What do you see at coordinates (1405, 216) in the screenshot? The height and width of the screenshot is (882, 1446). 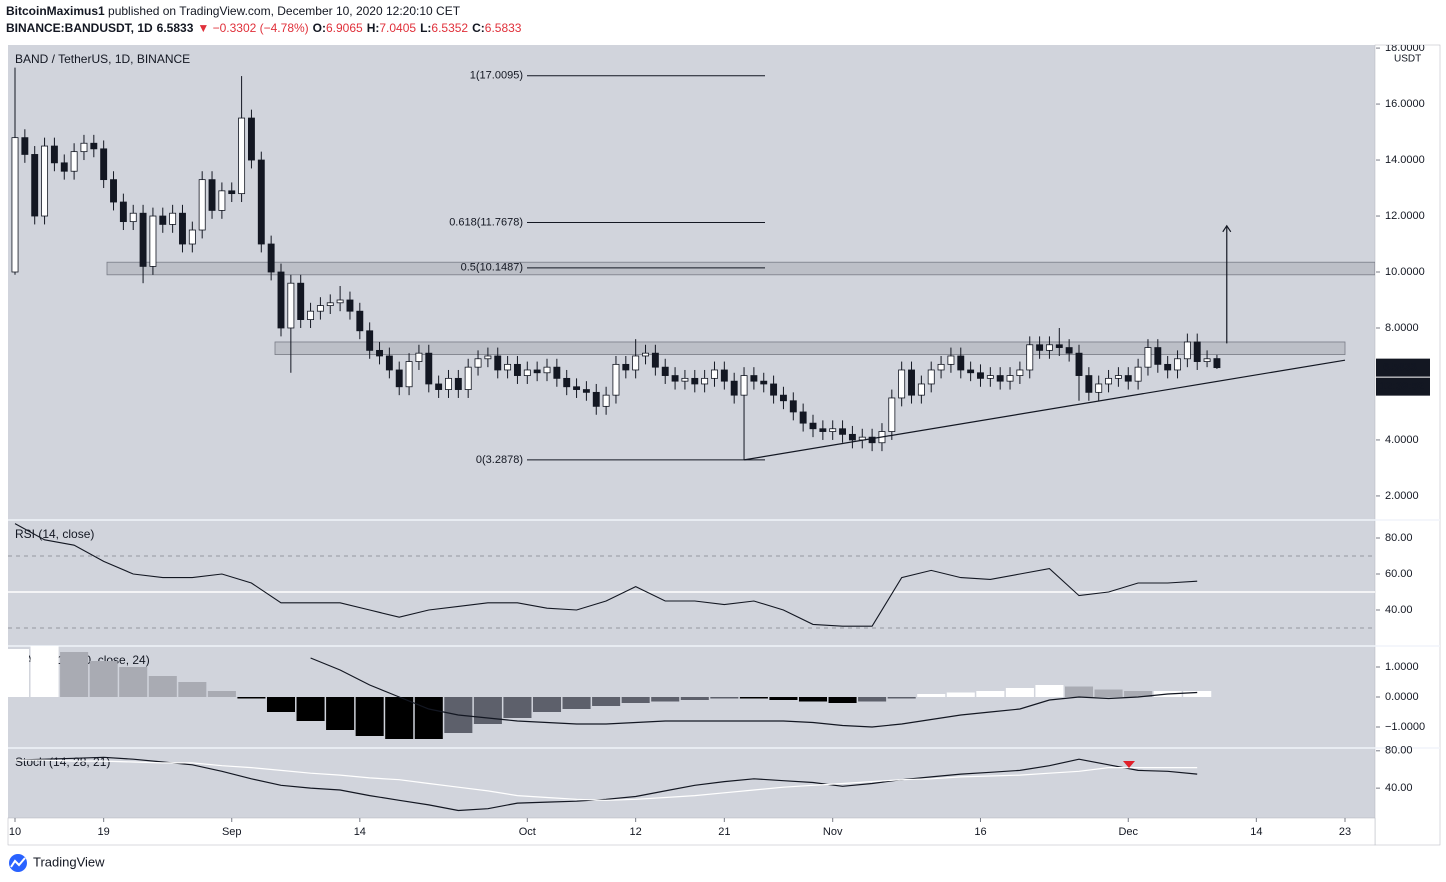 I see `y-tick-label: 12.0000` at bounding box center [1405, 216].